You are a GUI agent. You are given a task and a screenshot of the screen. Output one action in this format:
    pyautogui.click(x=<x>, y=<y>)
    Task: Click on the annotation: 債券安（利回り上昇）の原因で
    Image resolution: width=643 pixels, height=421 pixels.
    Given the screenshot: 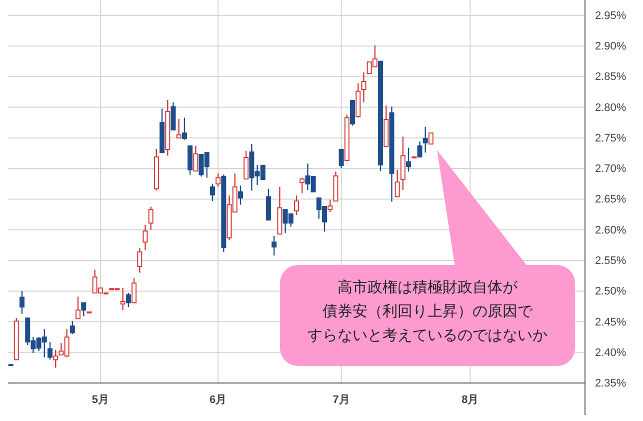 What is the action you would take?
    pyautogui.click(x=428, y=311)
    